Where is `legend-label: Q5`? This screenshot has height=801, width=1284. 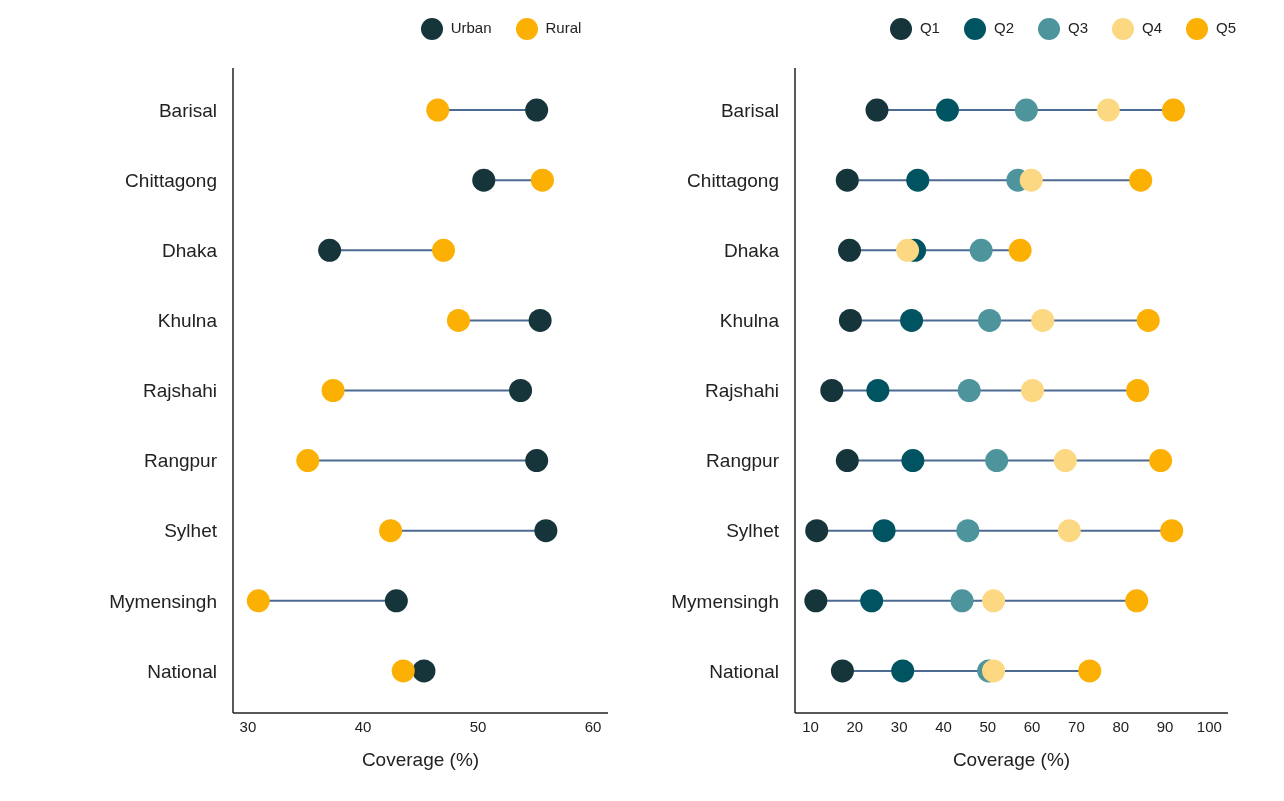
legend-label: Q5 is located at coordinates (1226, 28).